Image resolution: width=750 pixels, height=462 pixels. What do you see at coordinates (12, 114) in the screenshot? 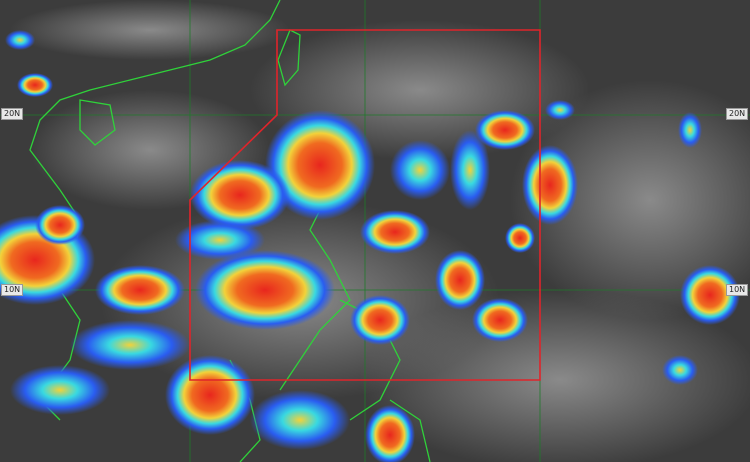
I see `latitude-label-20n-left: 20N` at bounding box center [12, 114].